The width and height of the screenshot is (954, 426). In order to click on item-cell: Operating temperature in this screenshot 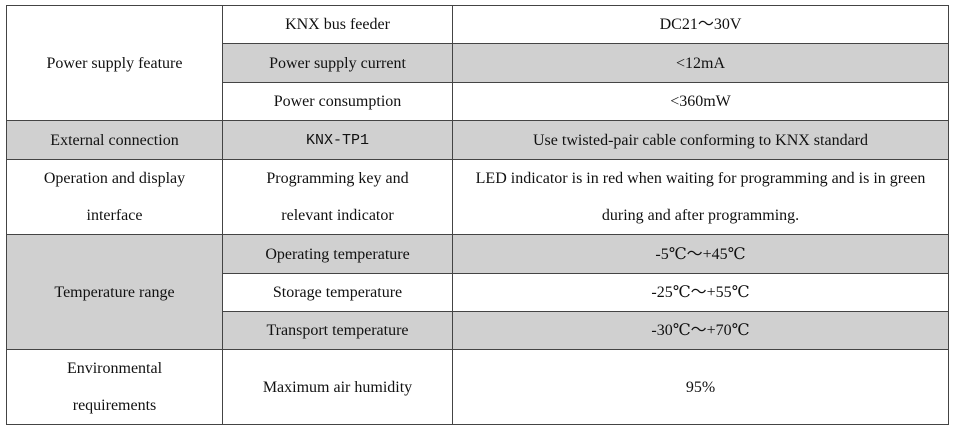, I will do `click(337, 254)`.